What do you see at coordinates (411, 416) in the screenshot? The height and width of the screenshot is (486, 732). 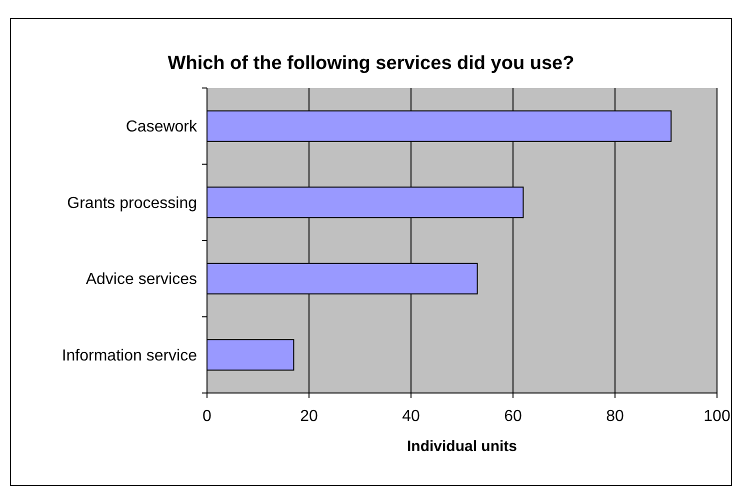 I see `x-tick-label: 40` at bounding box center [411, 416].